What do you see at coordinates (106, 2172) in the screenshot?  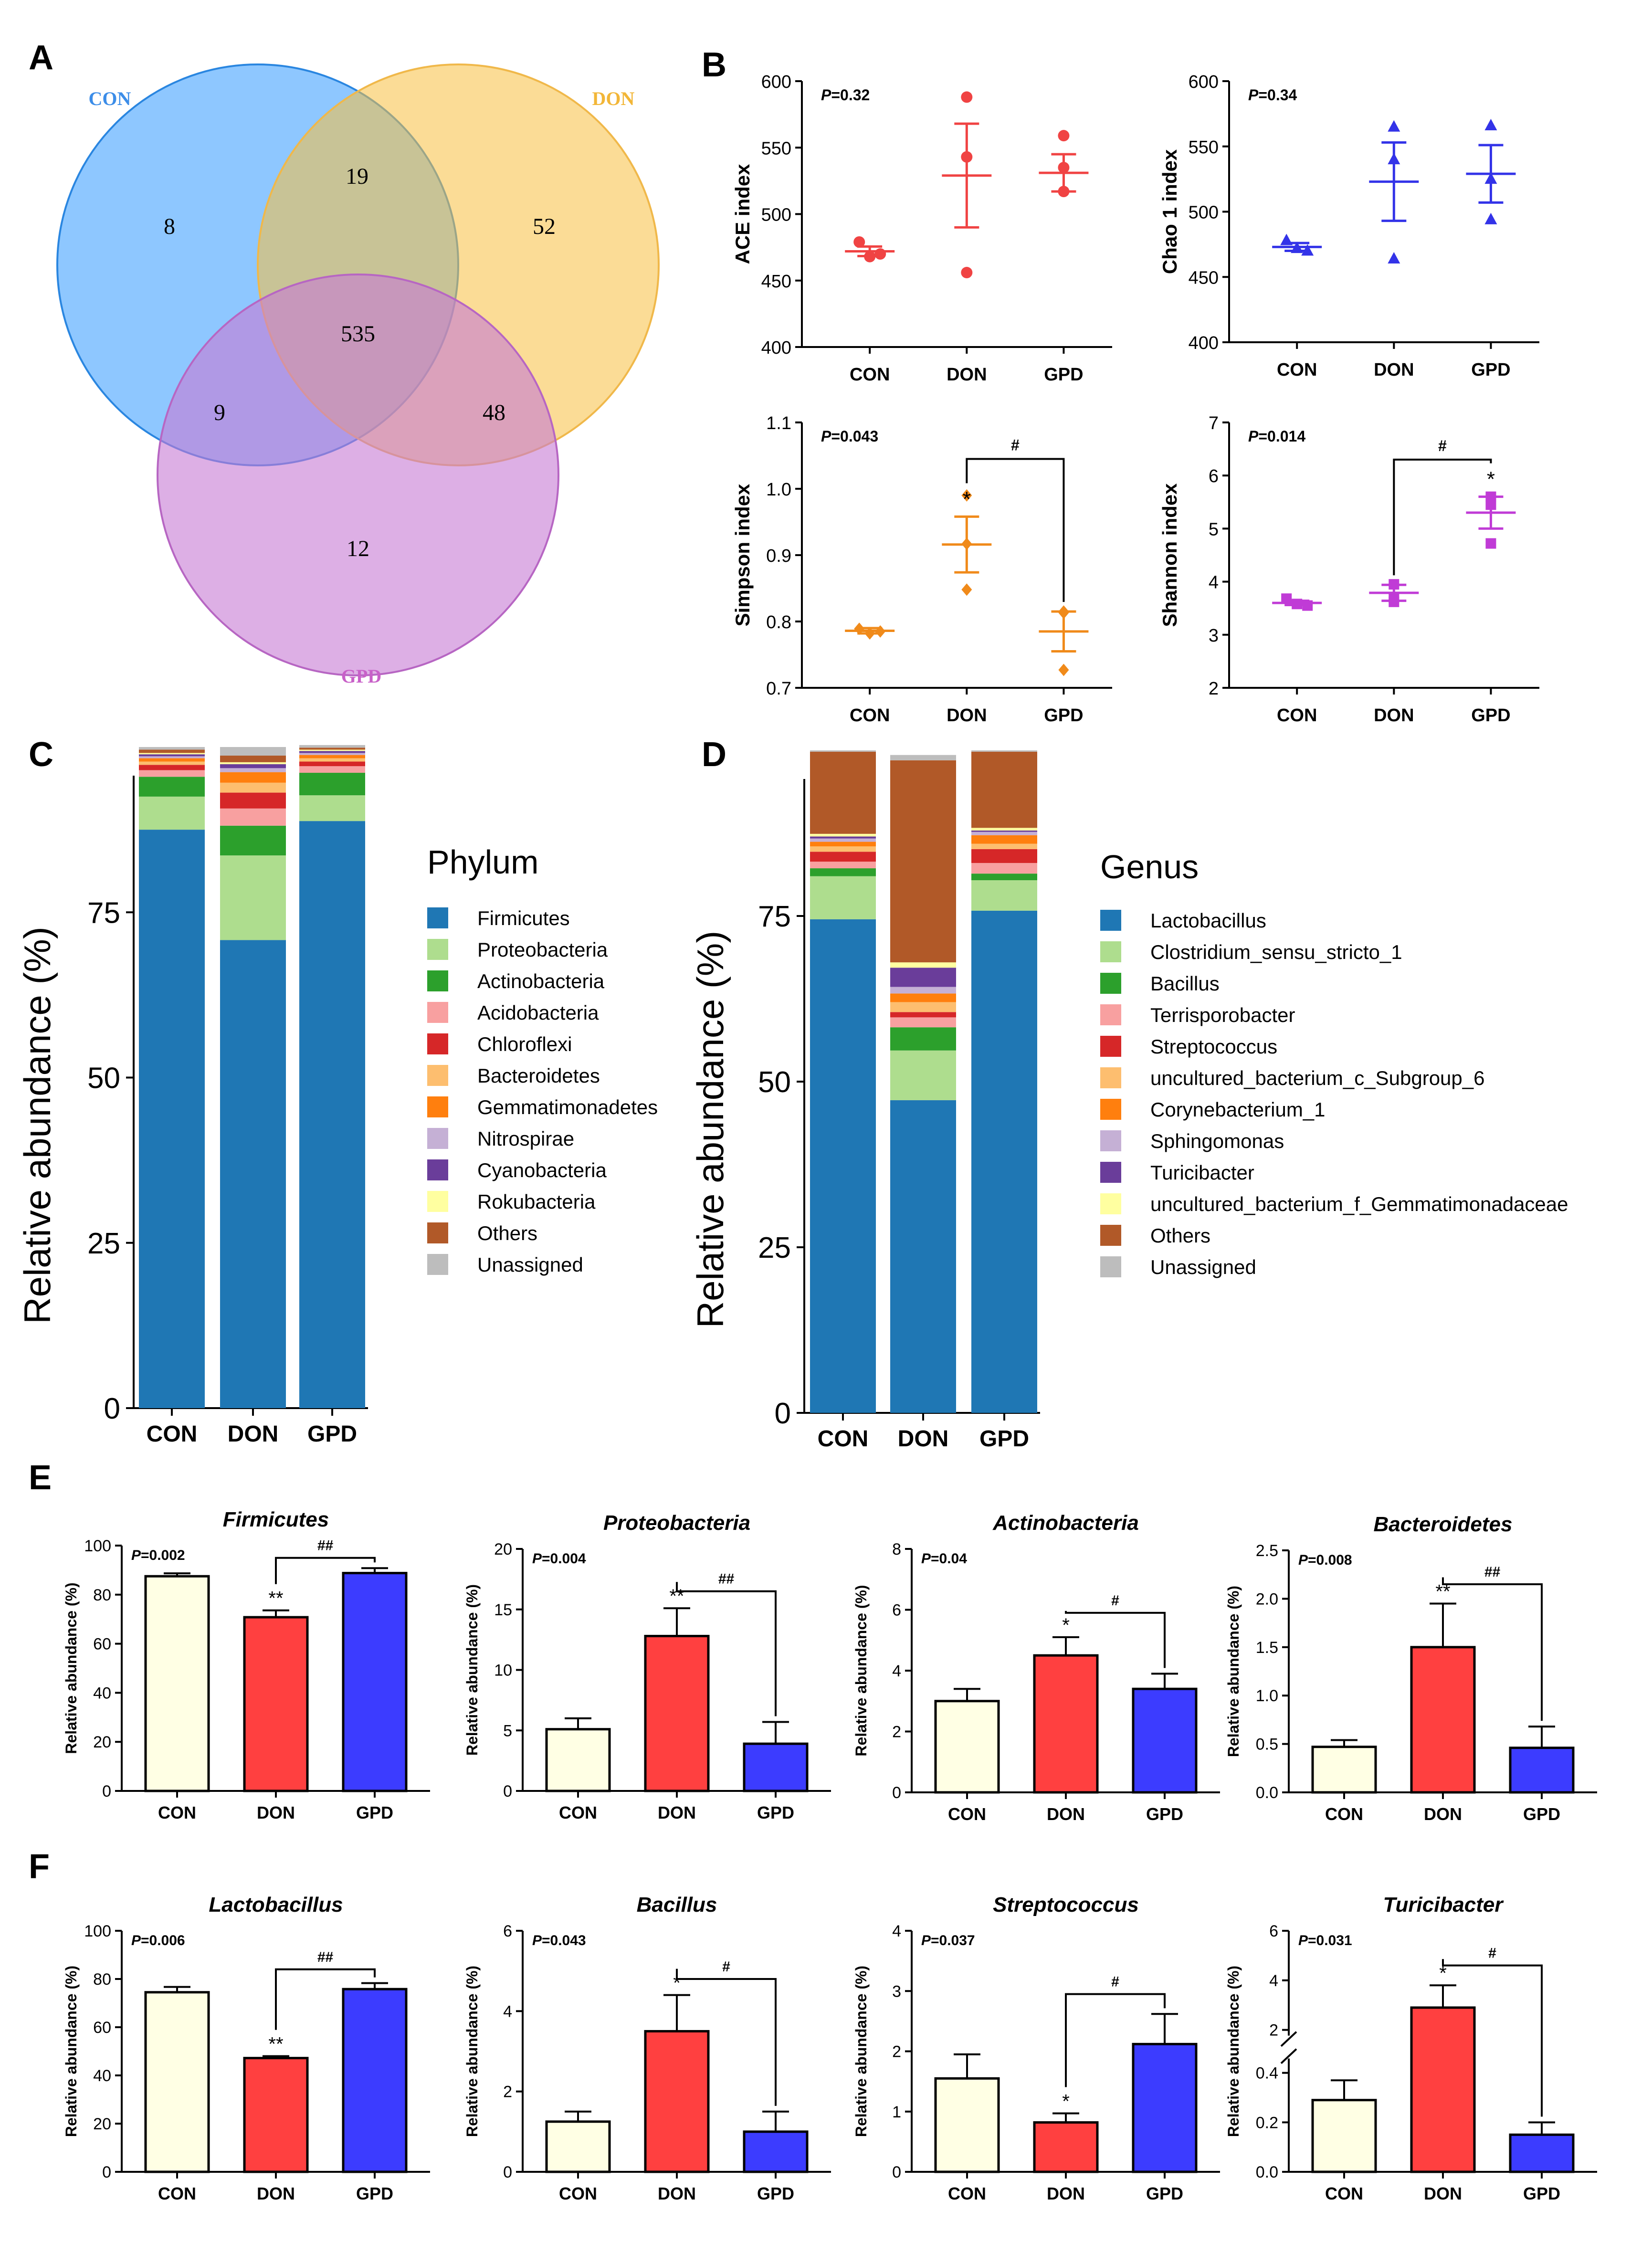 I see `y-tick-label: 0` at bounding box center [106, 2172].